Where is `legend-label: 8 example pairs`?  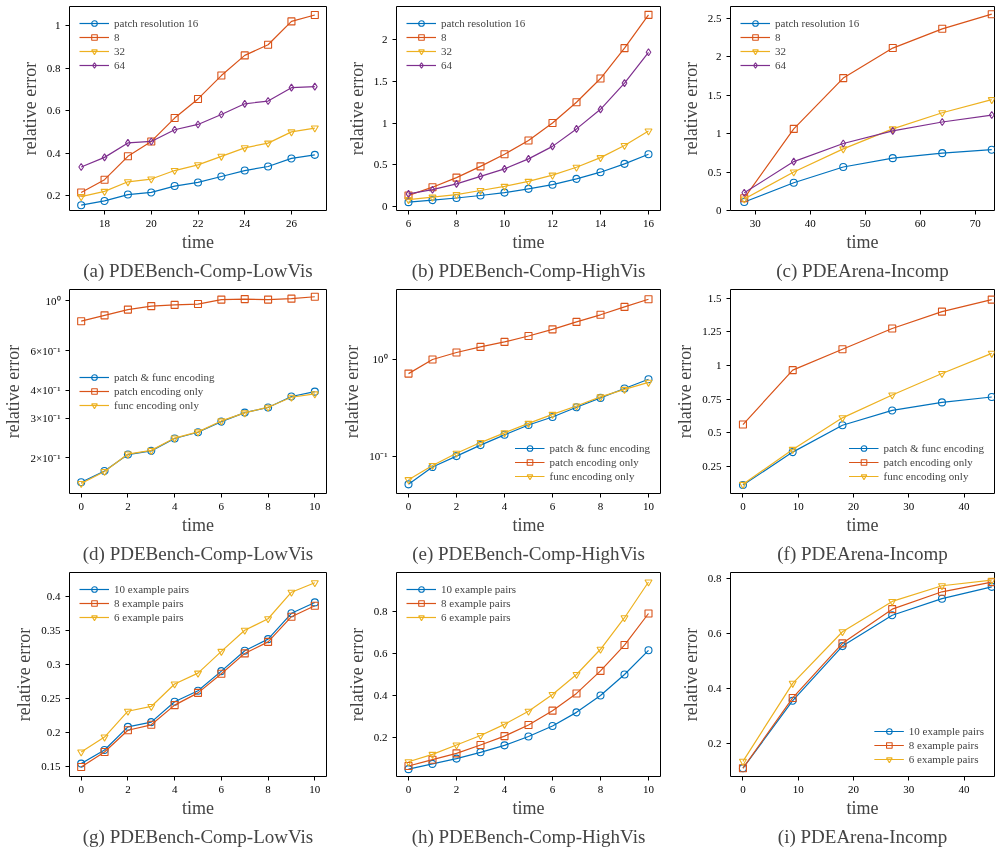
legend-label: 8 example pairs is located at coordinates (476, 603).